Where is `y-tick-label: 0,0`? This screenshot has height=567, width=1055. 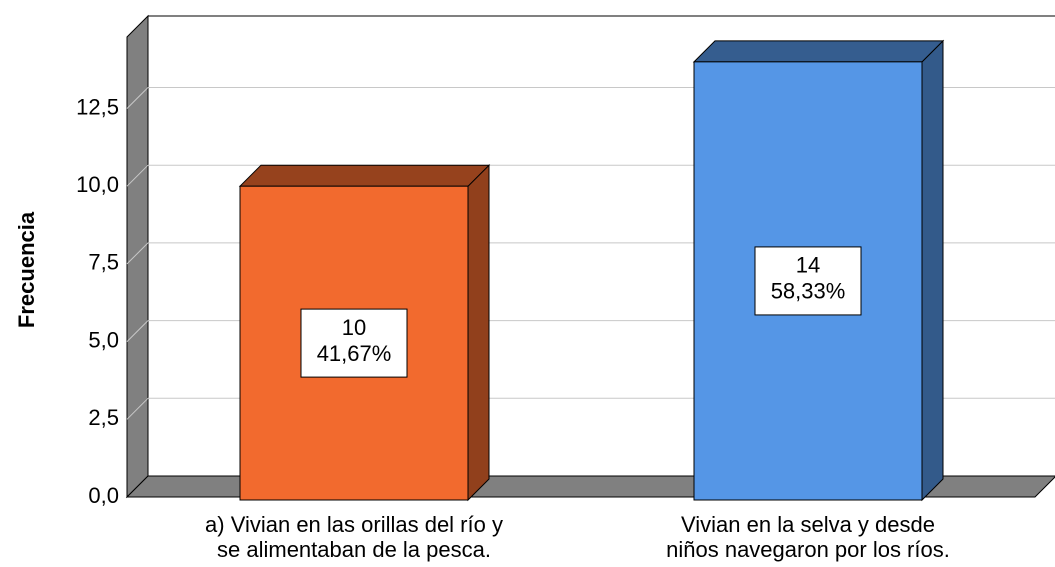
y-tick-label: 0,0 is located at coordinates (103, 495).